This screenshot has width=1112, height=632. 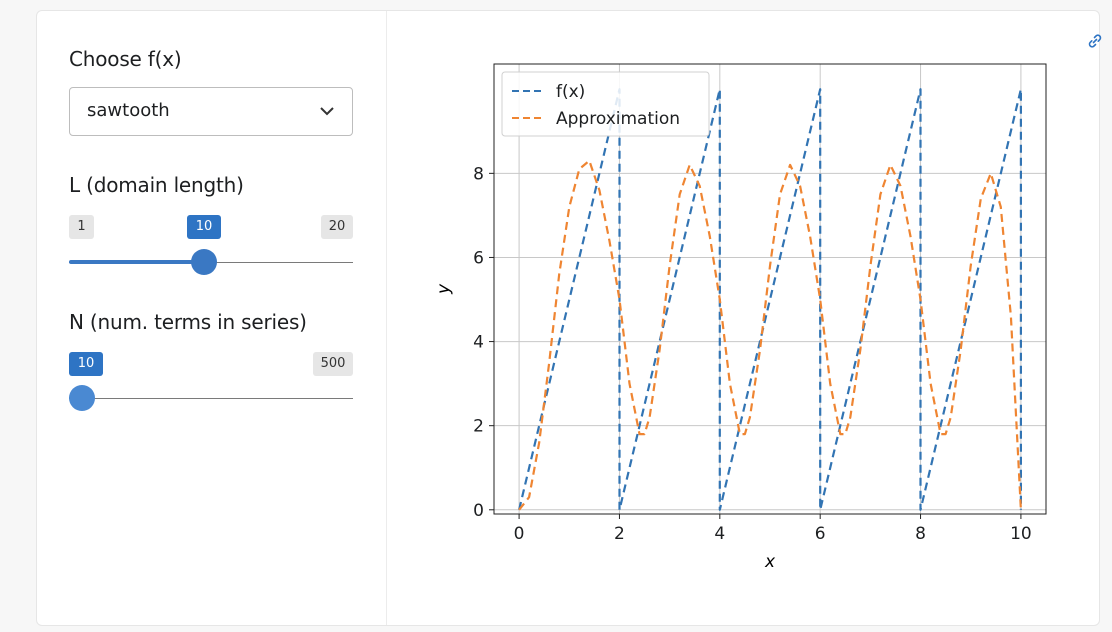 I want to click on chart-legend: f(x) Approximation, so click(x=605, y=104).